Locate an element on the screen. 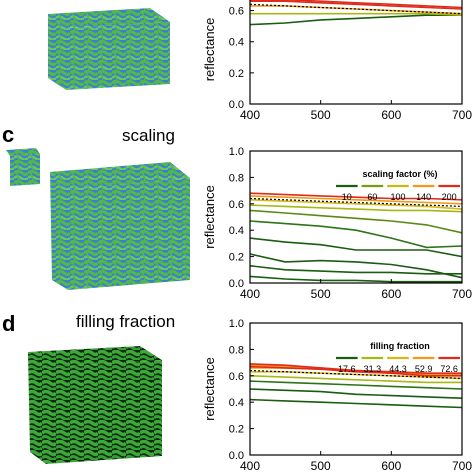 The height and width of the screenshot is (474, 474). foam-cube-top is located at coordinates (109, 49).